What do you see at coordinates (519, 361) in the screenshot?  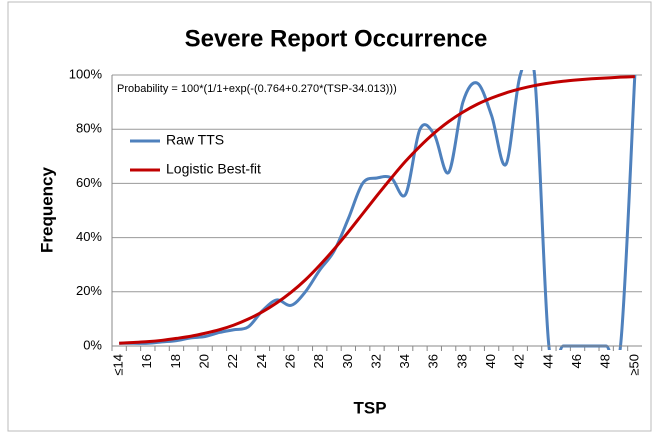 I see `x-tick-label: 42` at bounding box center [519, 361].